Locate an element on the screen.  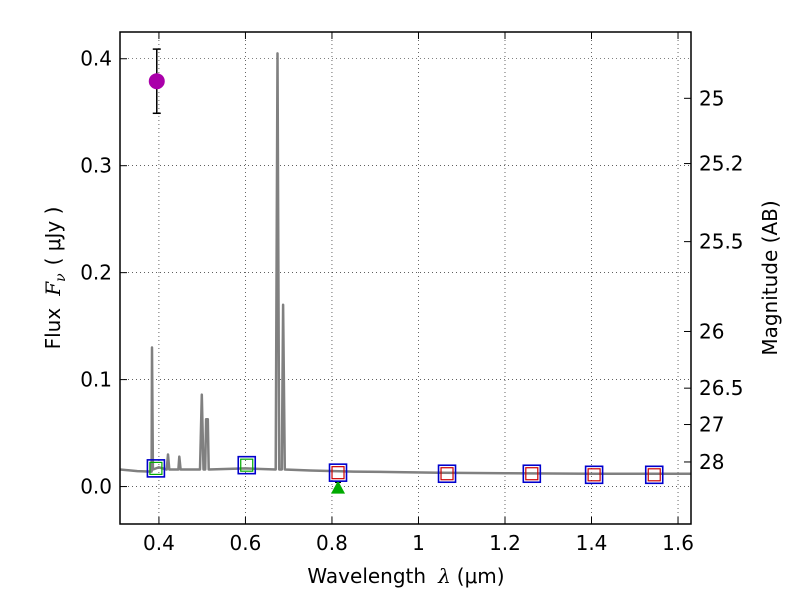
x-axis-title: Wavelength λ (μm) is located at coordinates (405, 576).